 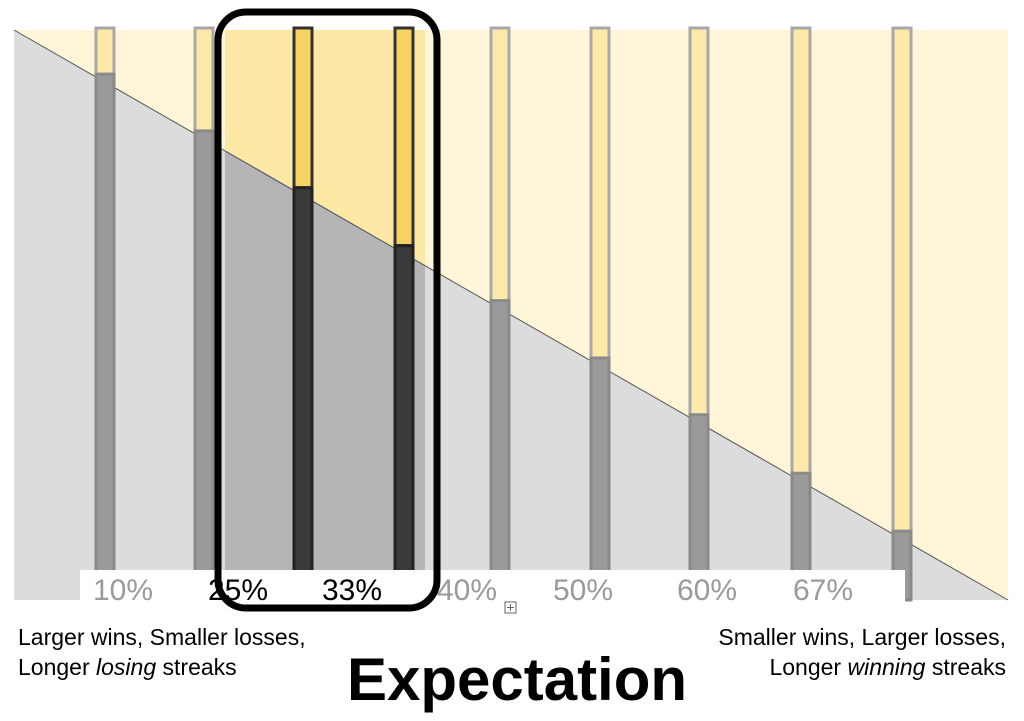 What do you see at coordinates (583, 590) in the screenshot?
I see `percent-label: 50%` at bounding box center [583, 590].